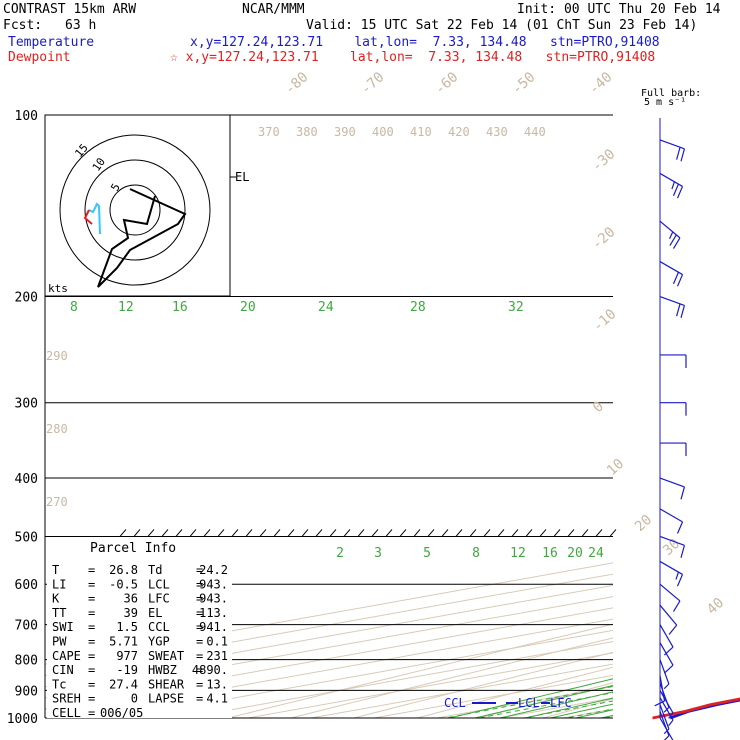 The height and width of the screenshot is (740, 740). I want to click on parcel-value: 006/05, so click(121, 713).